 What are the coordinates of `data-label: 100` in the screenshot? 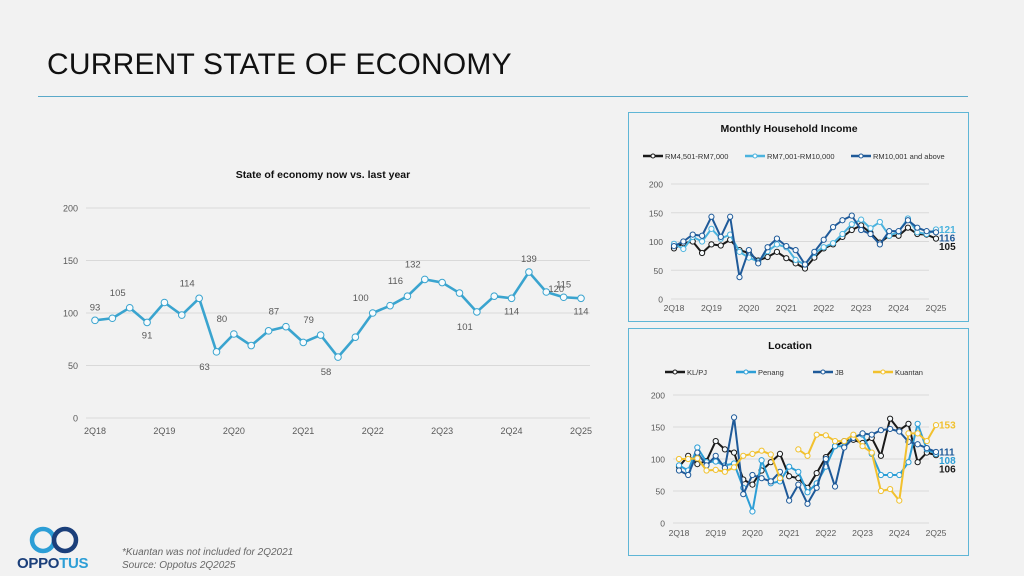 It's located at (361, 298).